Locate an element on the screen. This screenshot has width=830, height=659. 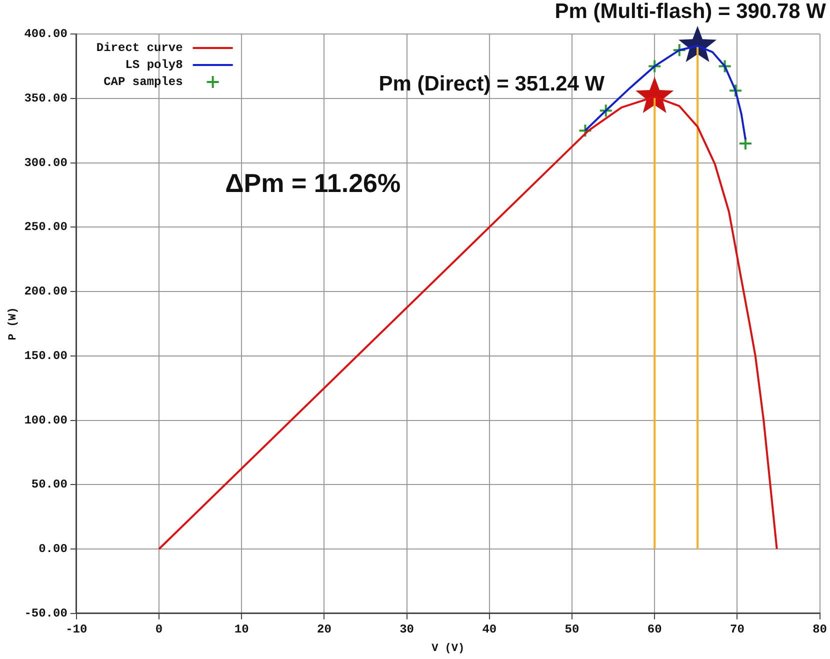
legend-label: CAP samples is located at coordinates (143, 82).